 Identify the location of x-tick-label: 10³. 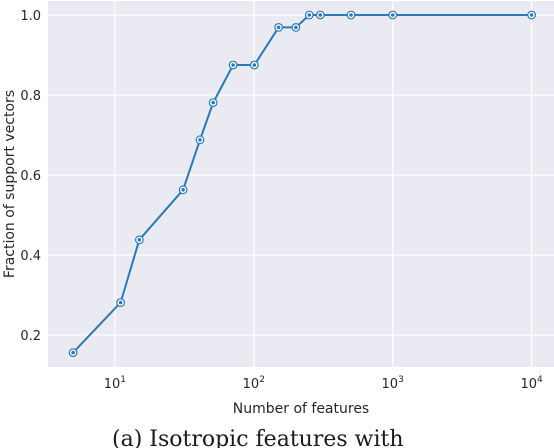
(393, 383).